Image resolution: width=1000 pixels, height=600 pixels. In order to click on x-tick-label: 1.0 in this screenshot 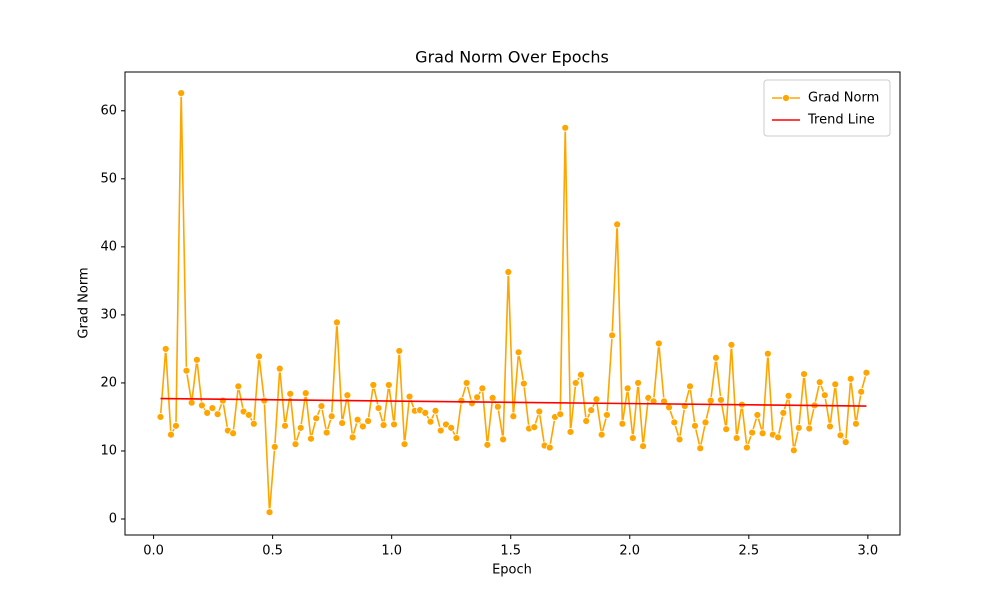, I will do `click(391, 551)`.